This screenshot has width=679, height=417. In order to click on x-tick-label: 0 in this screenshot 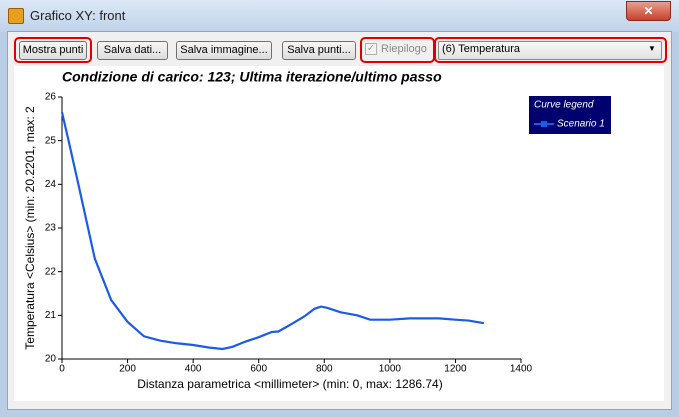, I will do `click(62, 369)`.